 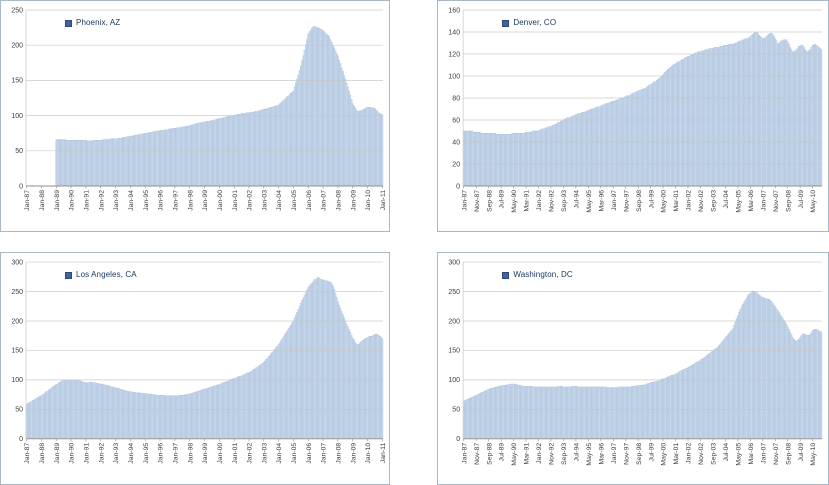 What do you see at coordinates (456, 164) in the screenshot?
I see `svg-text: 20` at bounding box center [456, 164].